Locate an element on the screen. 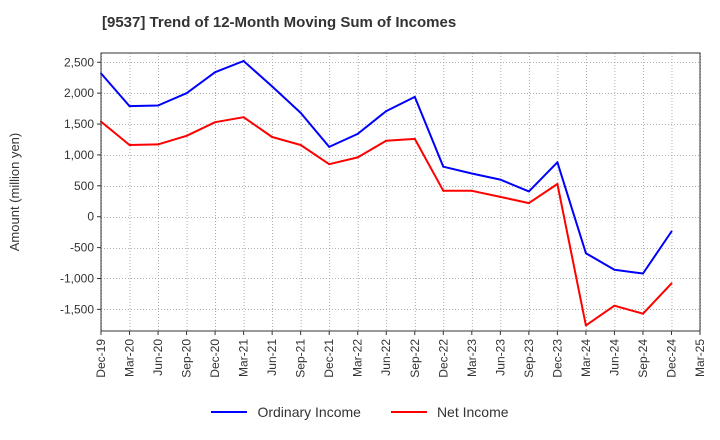  x-tick-label: Mar-24 is located at coordinates (586, 358).